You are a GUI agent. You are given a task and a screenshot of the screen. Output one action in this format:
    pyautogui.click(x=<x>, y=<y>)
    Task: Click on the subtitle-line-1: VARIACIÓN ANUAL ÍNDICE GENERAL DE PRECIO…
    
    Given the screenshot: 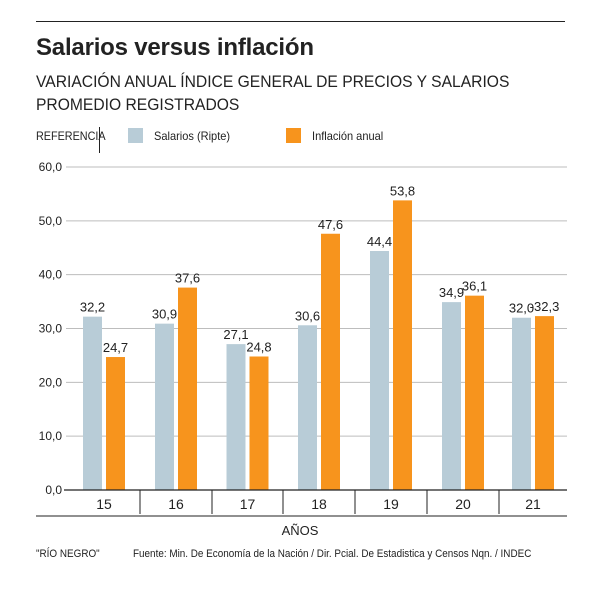 What is the action you would take?
    pyautogui.click(x=273, y=81)
    